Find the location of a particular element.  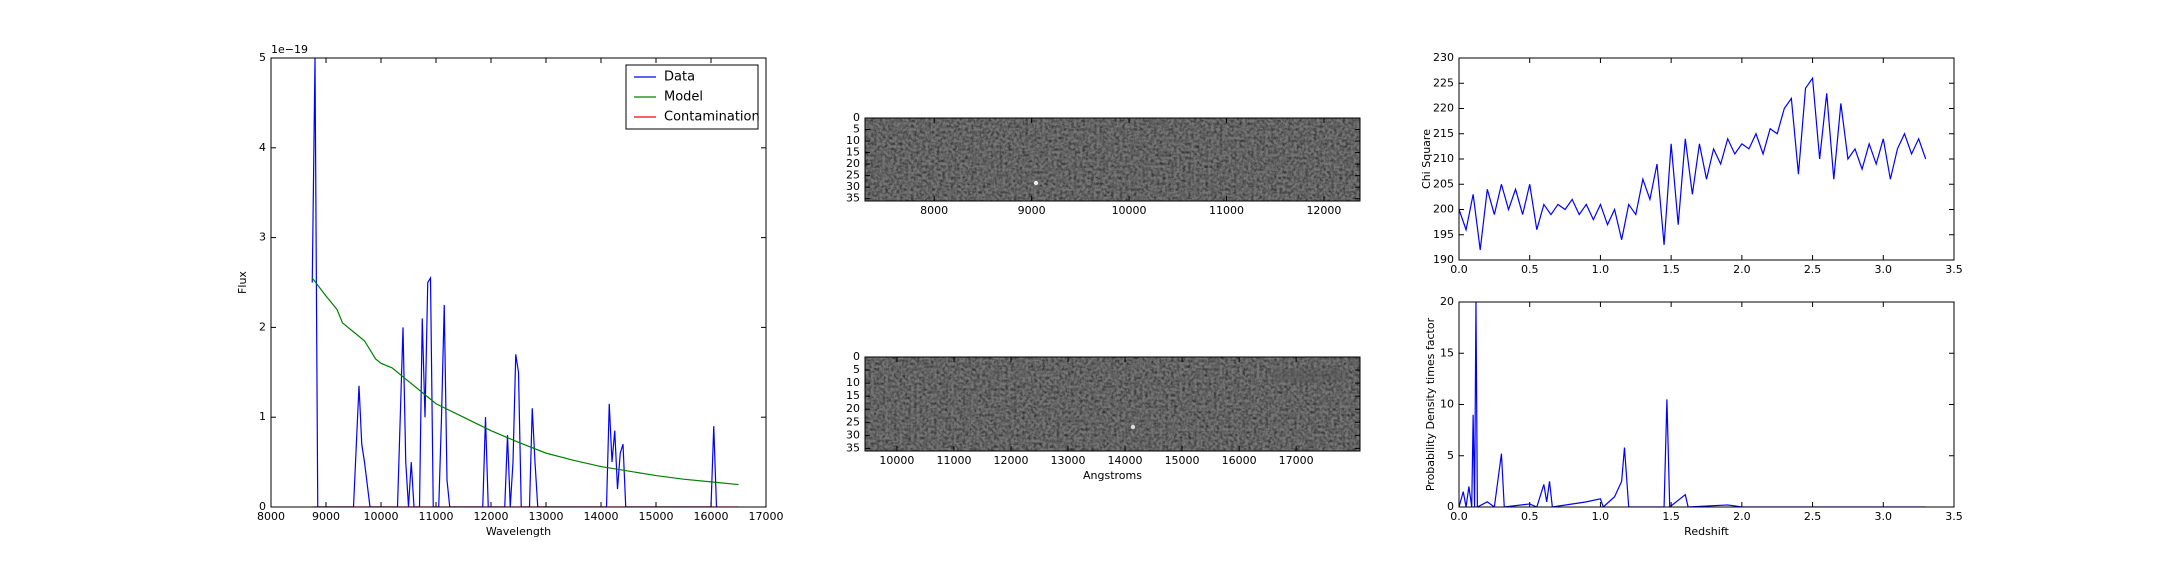

y-tick-label: 1 is located at coordinates (262, 416).